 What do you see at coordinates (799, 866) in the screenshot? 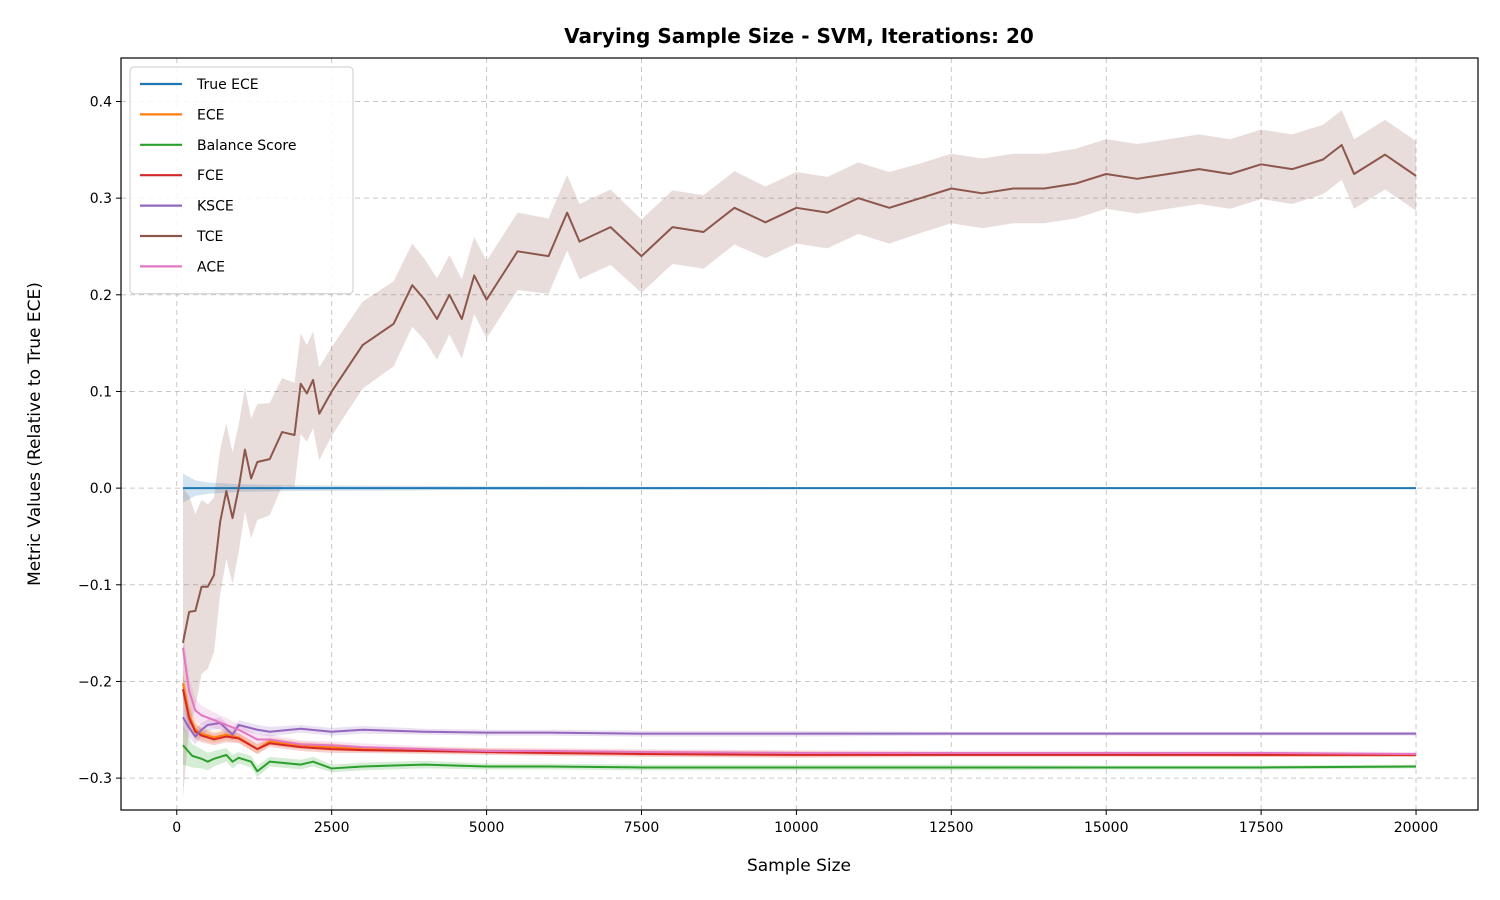
I see `x-axis-label: Sample Size` at bounding box center [799, 866].